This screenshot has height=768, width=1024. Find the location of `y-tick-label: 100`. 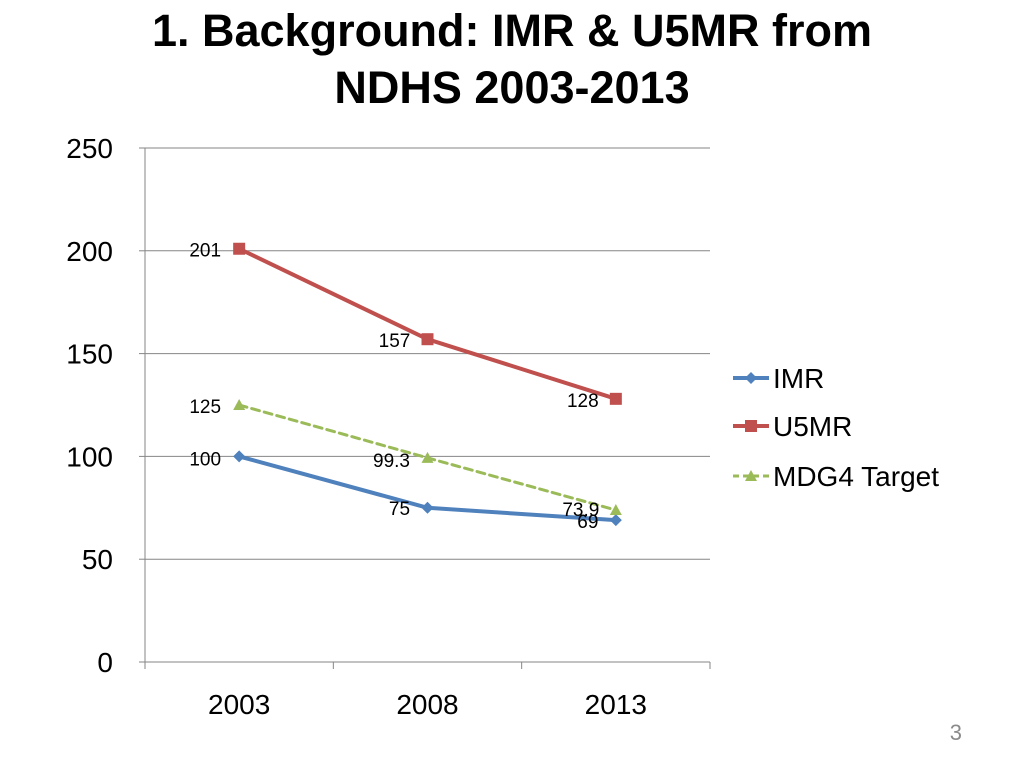

y-tick-label: 100 is located at coordinates (89, 456).